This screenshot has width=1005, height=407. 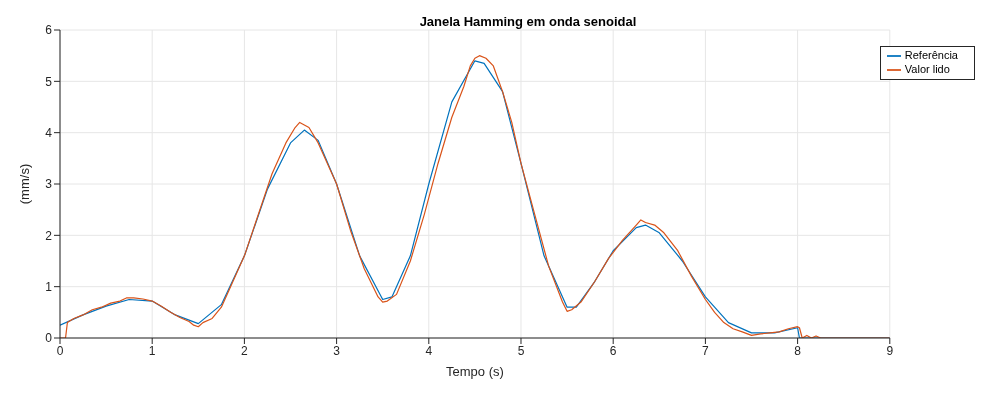 I want to click on y-tick-label: 1, so click(x=49, y=286).